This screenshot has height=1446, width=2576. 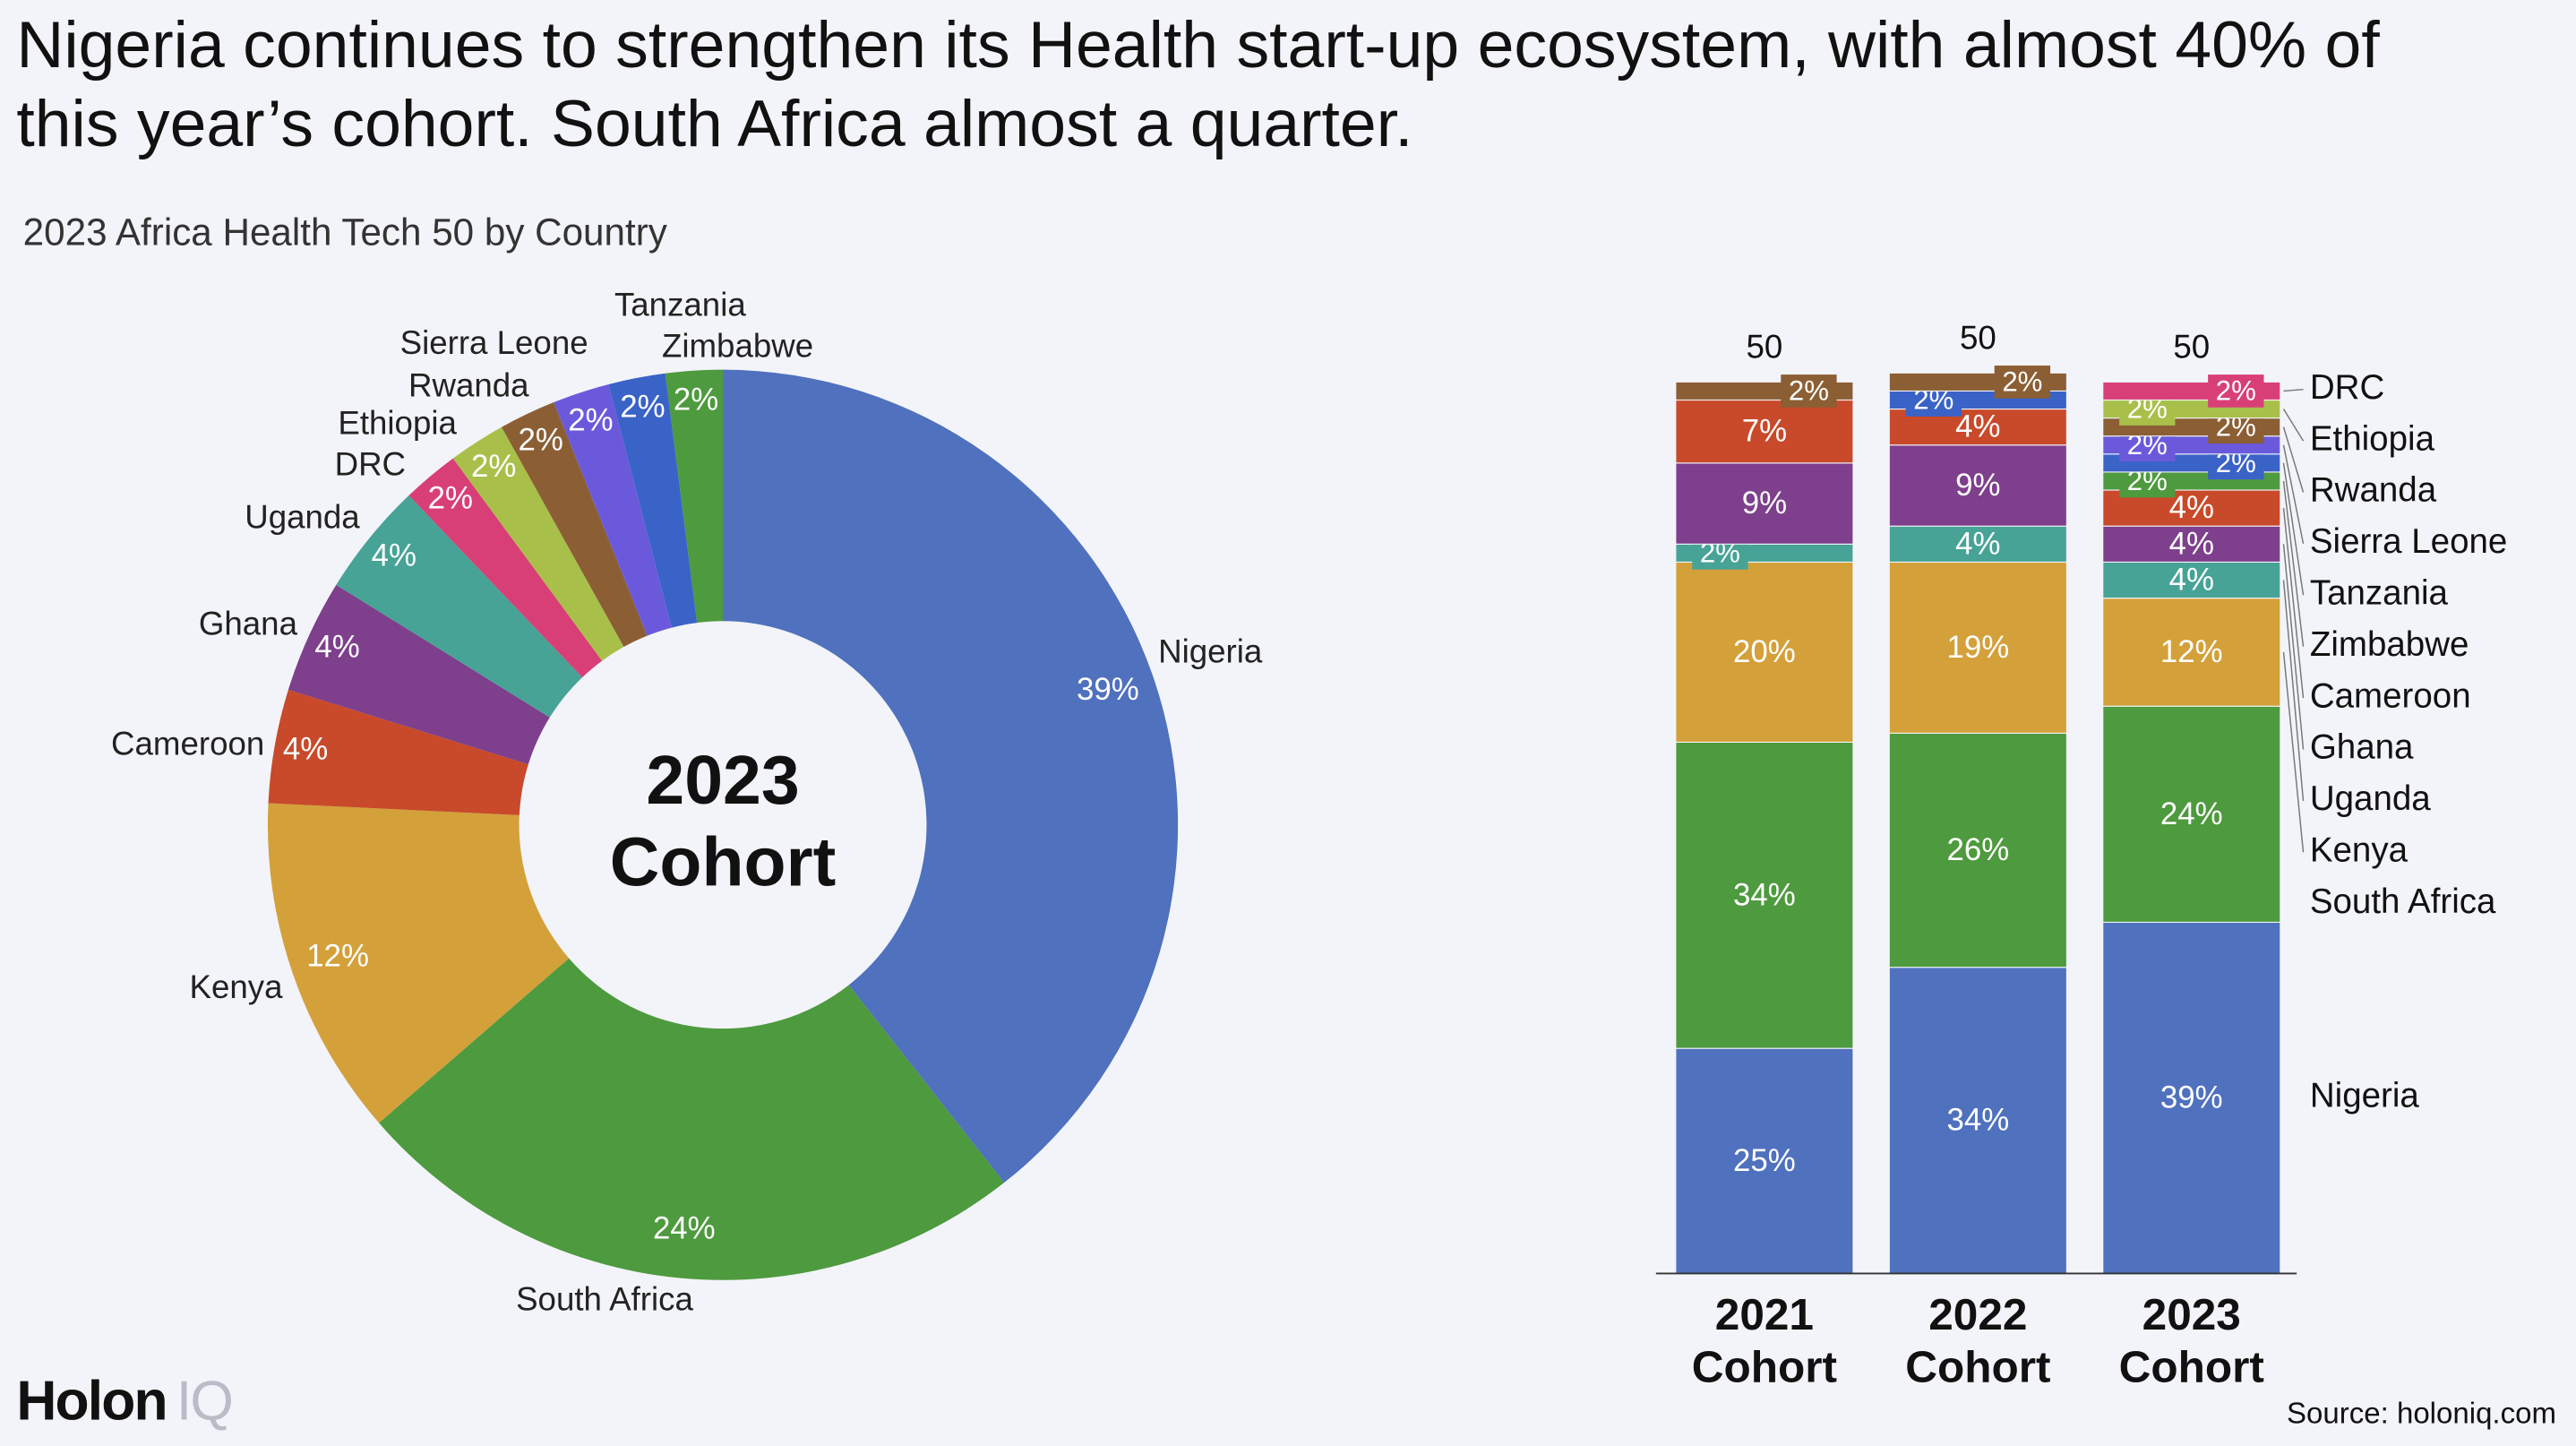 What do you see at coordinates (2373, 491) in the screenshot?
I see `legend-label: Rwanda` at bounding box center [2373, 491].